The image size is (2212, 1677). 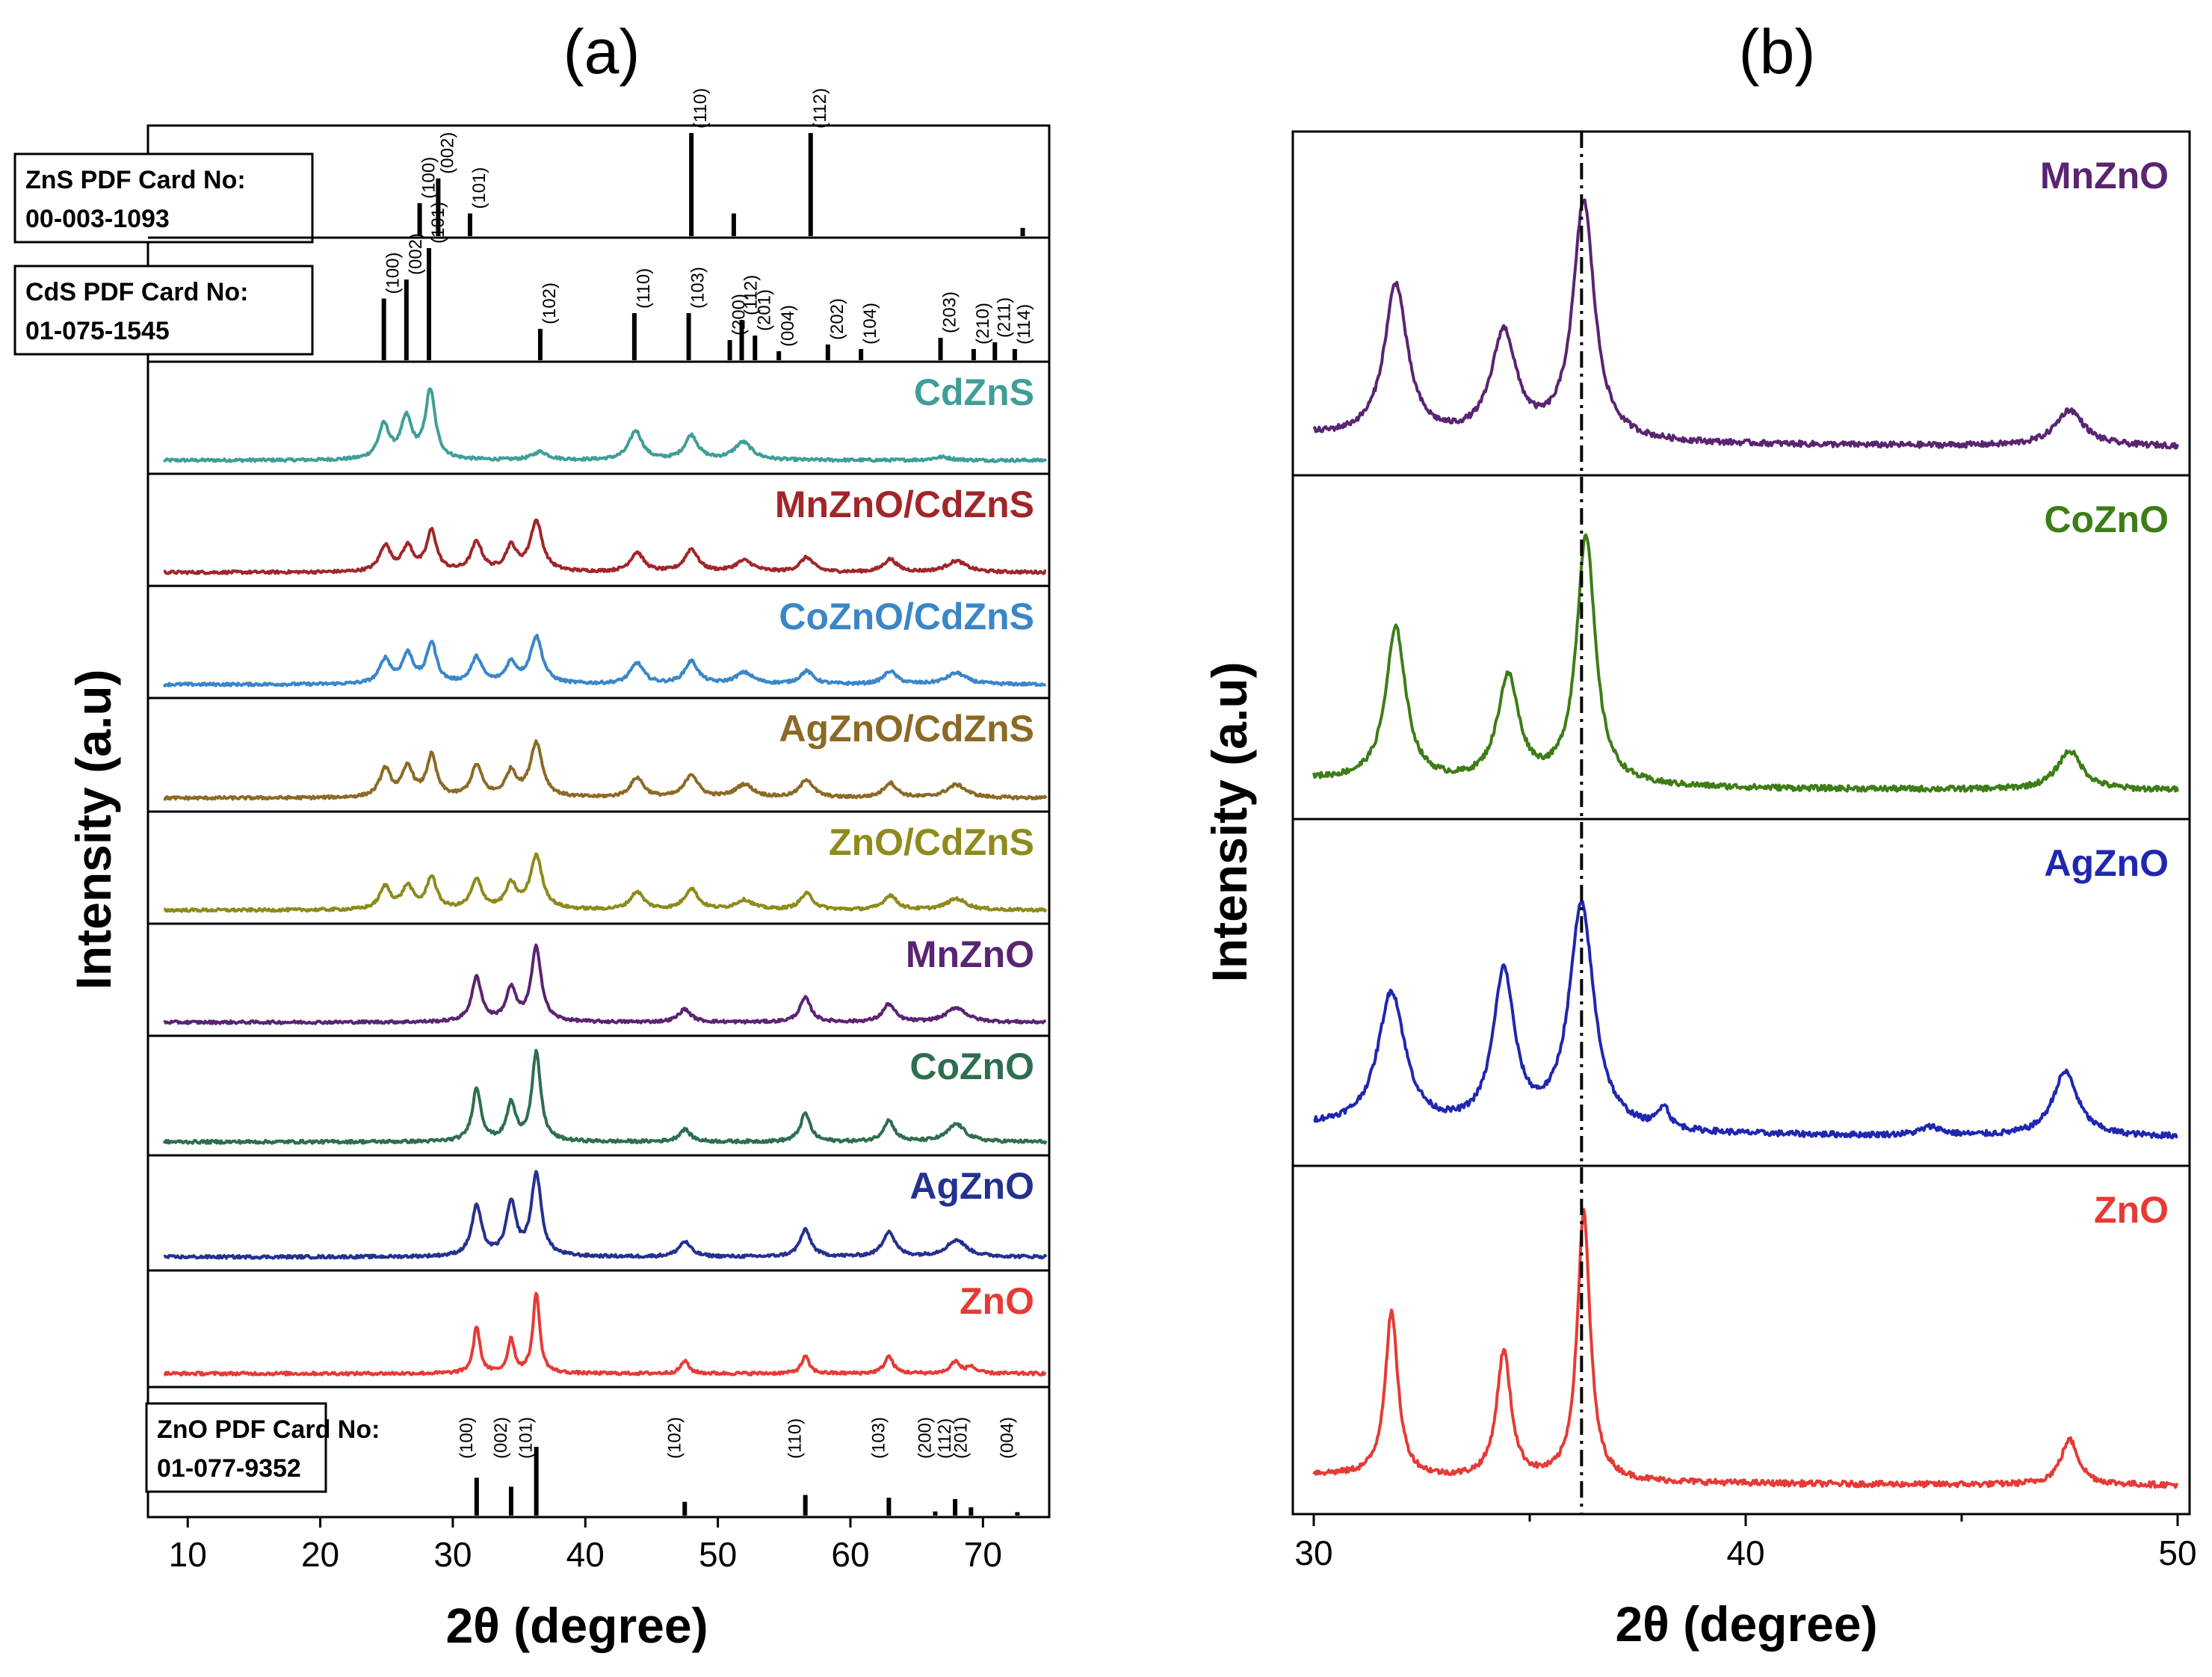 I want to click on hkl-label: (211), so click(x=1004, y=317).